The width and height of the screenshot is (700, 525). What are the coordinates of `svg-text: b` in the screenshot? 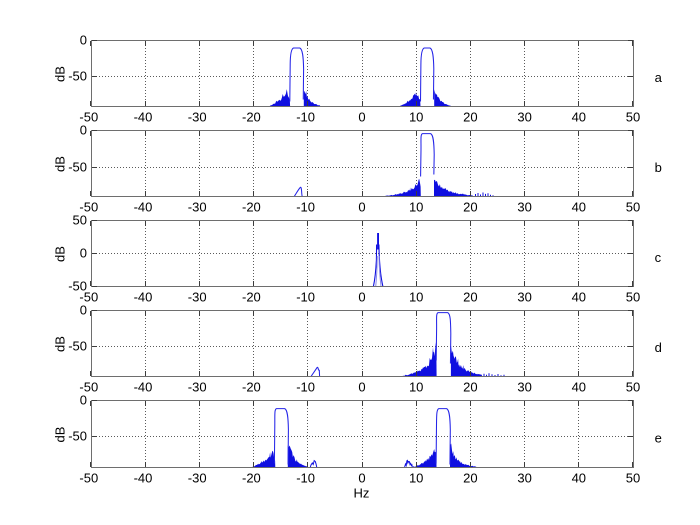 It's located at (658, 167).